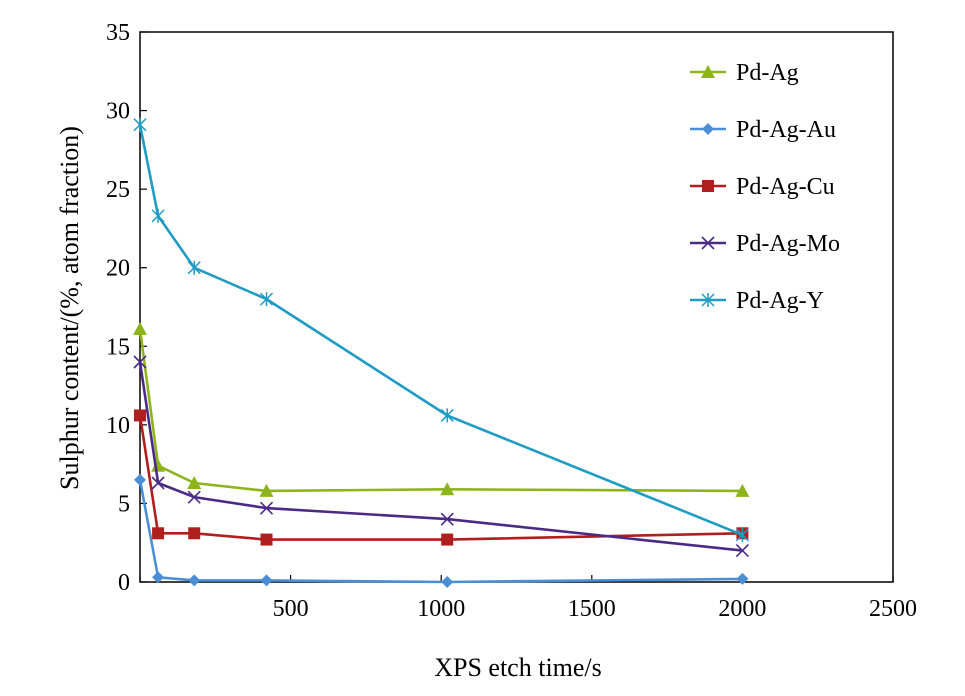 This screenshot has width=965, height=696. Describe the element at coordinates (592, 609) in the screenshot. I see `x-tick-label: 1500` at that location.